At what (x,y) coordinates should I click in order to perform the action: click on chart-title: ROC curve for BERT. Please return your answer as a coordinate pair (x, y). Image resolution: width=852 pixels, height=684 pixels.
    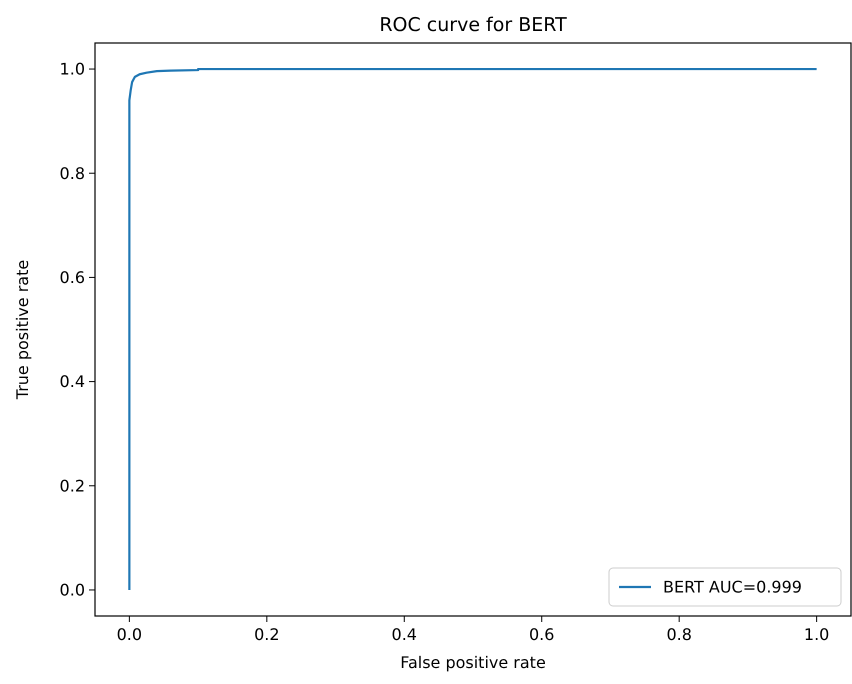
    Looking at the image, I should click on (473, 25).